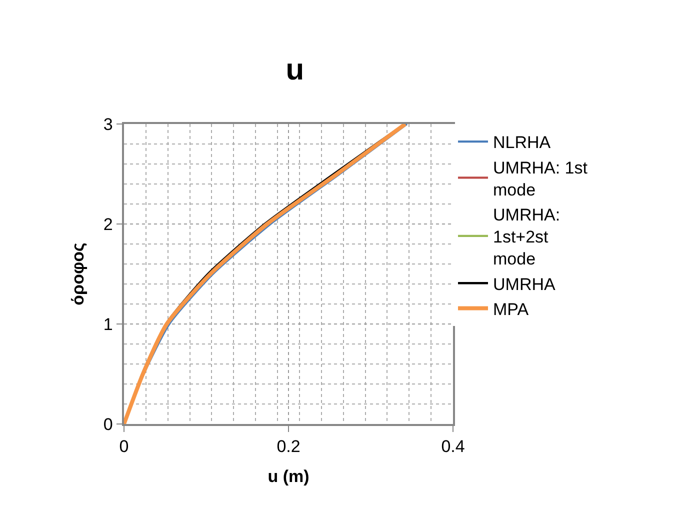 This screenshot has width=678, height=532. Describe the element at coordinates (522, 142) in the screenshot. I see `legend-label: NLRHA` at that location.